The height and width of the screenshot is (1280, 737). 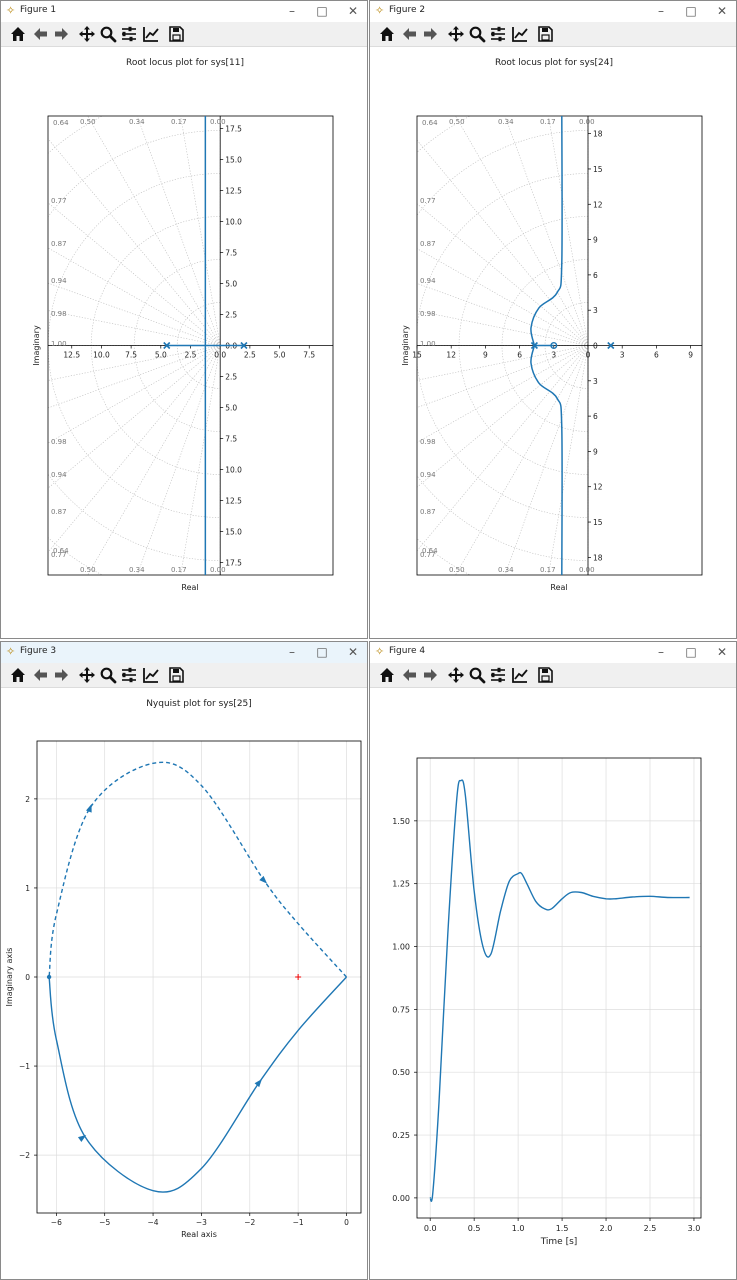 What do you see at coordinates (588, 355) in the screenshot?
I see `x-tick-label: 0` at bounding box center [588, 355].